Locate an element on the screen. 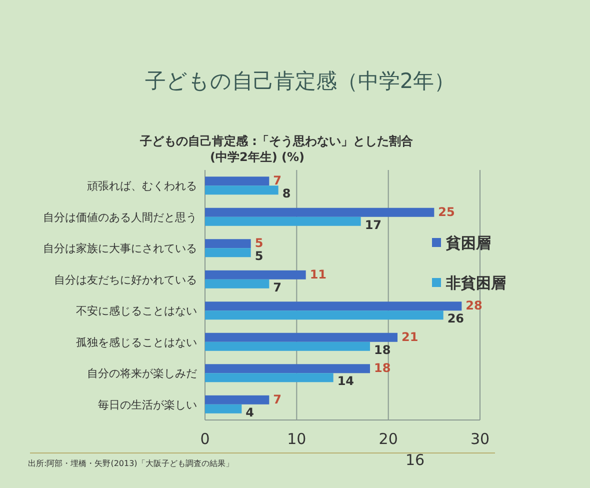 This screenshot has height=488, width=590. data-label: 28 is located at coordinates (474, 305).